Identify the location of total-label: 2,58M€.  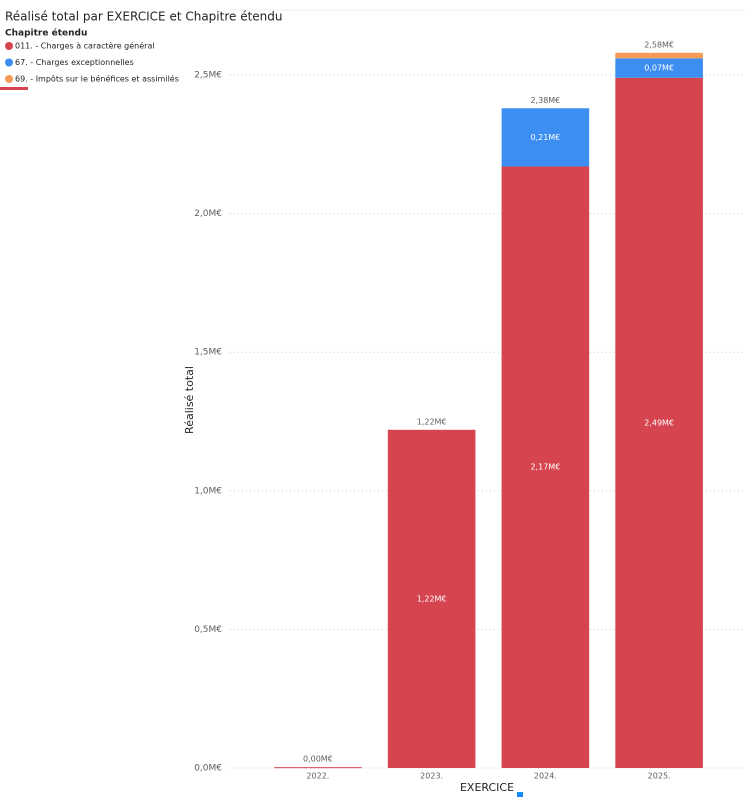
(659, 44).